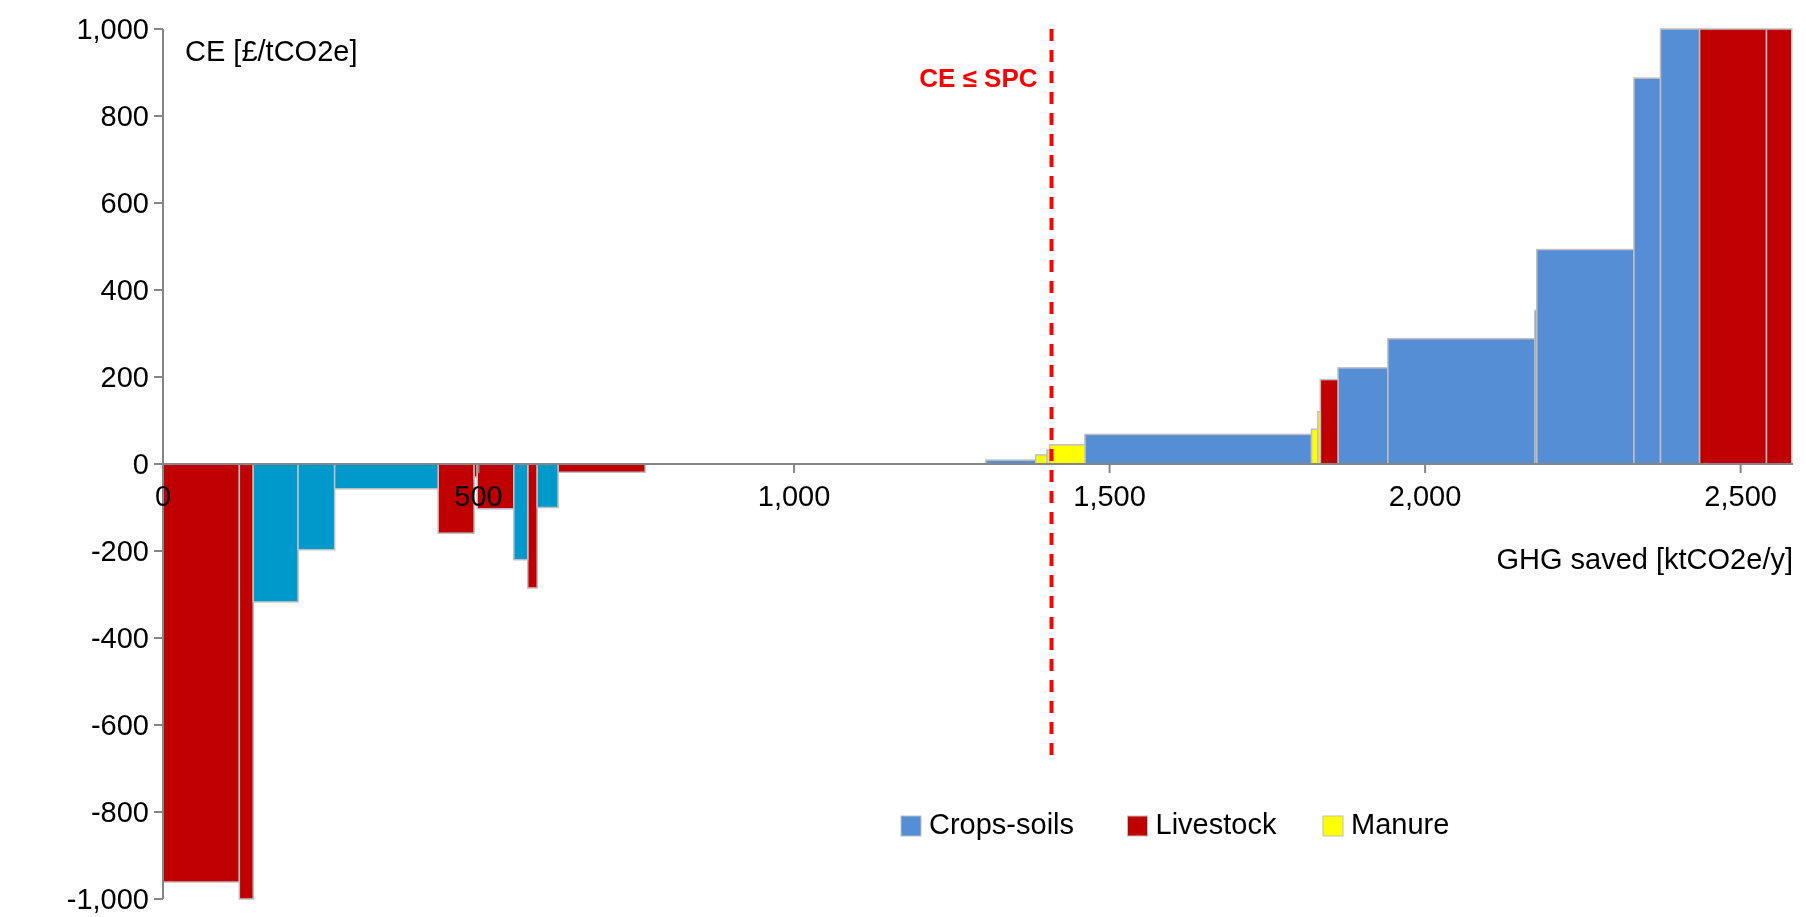 The image size is (1806, 917). What do you see at coordinates (119, 638) in the screenshot?
I see `y-tick-label: -400` at bounding box center [119, 638].